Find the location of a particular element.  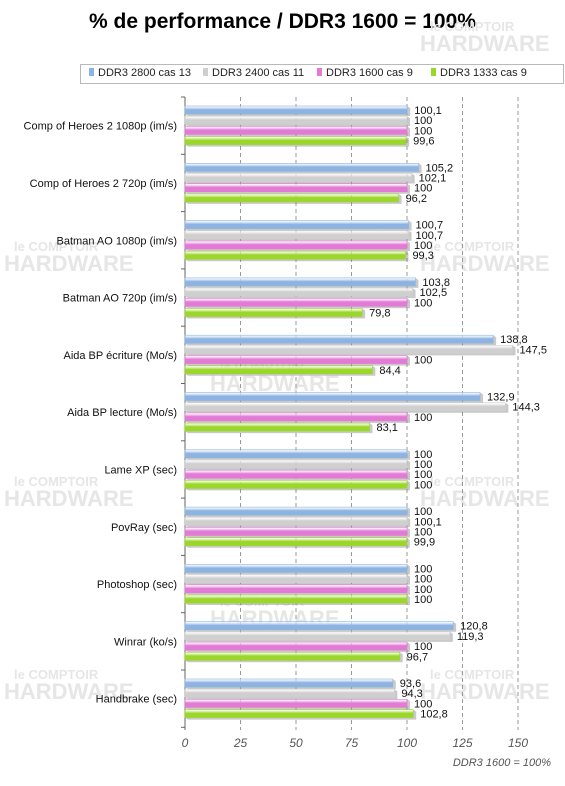

category-label: PovRay (sec) is located at coordinates (144, 528).